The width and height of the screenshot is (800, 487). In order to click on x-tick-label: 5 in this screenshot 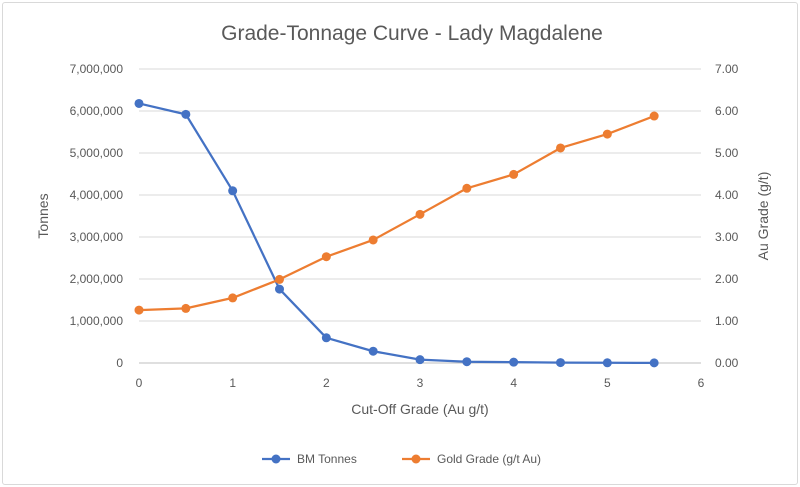, I will do `click(607, 383)`.